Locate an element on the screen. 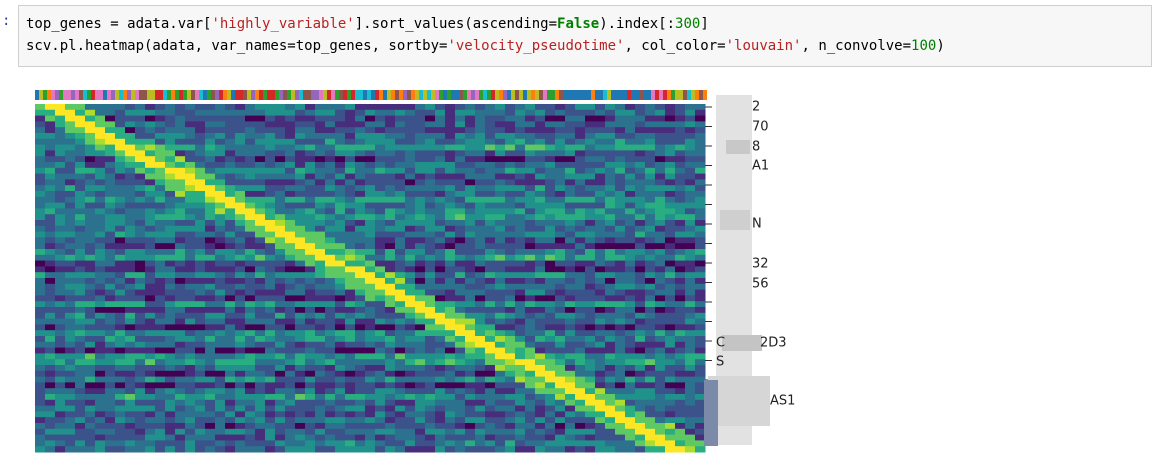 This screenshot has height=470, width=1154. gene-label: 8 is located at coordinates (756, 147).